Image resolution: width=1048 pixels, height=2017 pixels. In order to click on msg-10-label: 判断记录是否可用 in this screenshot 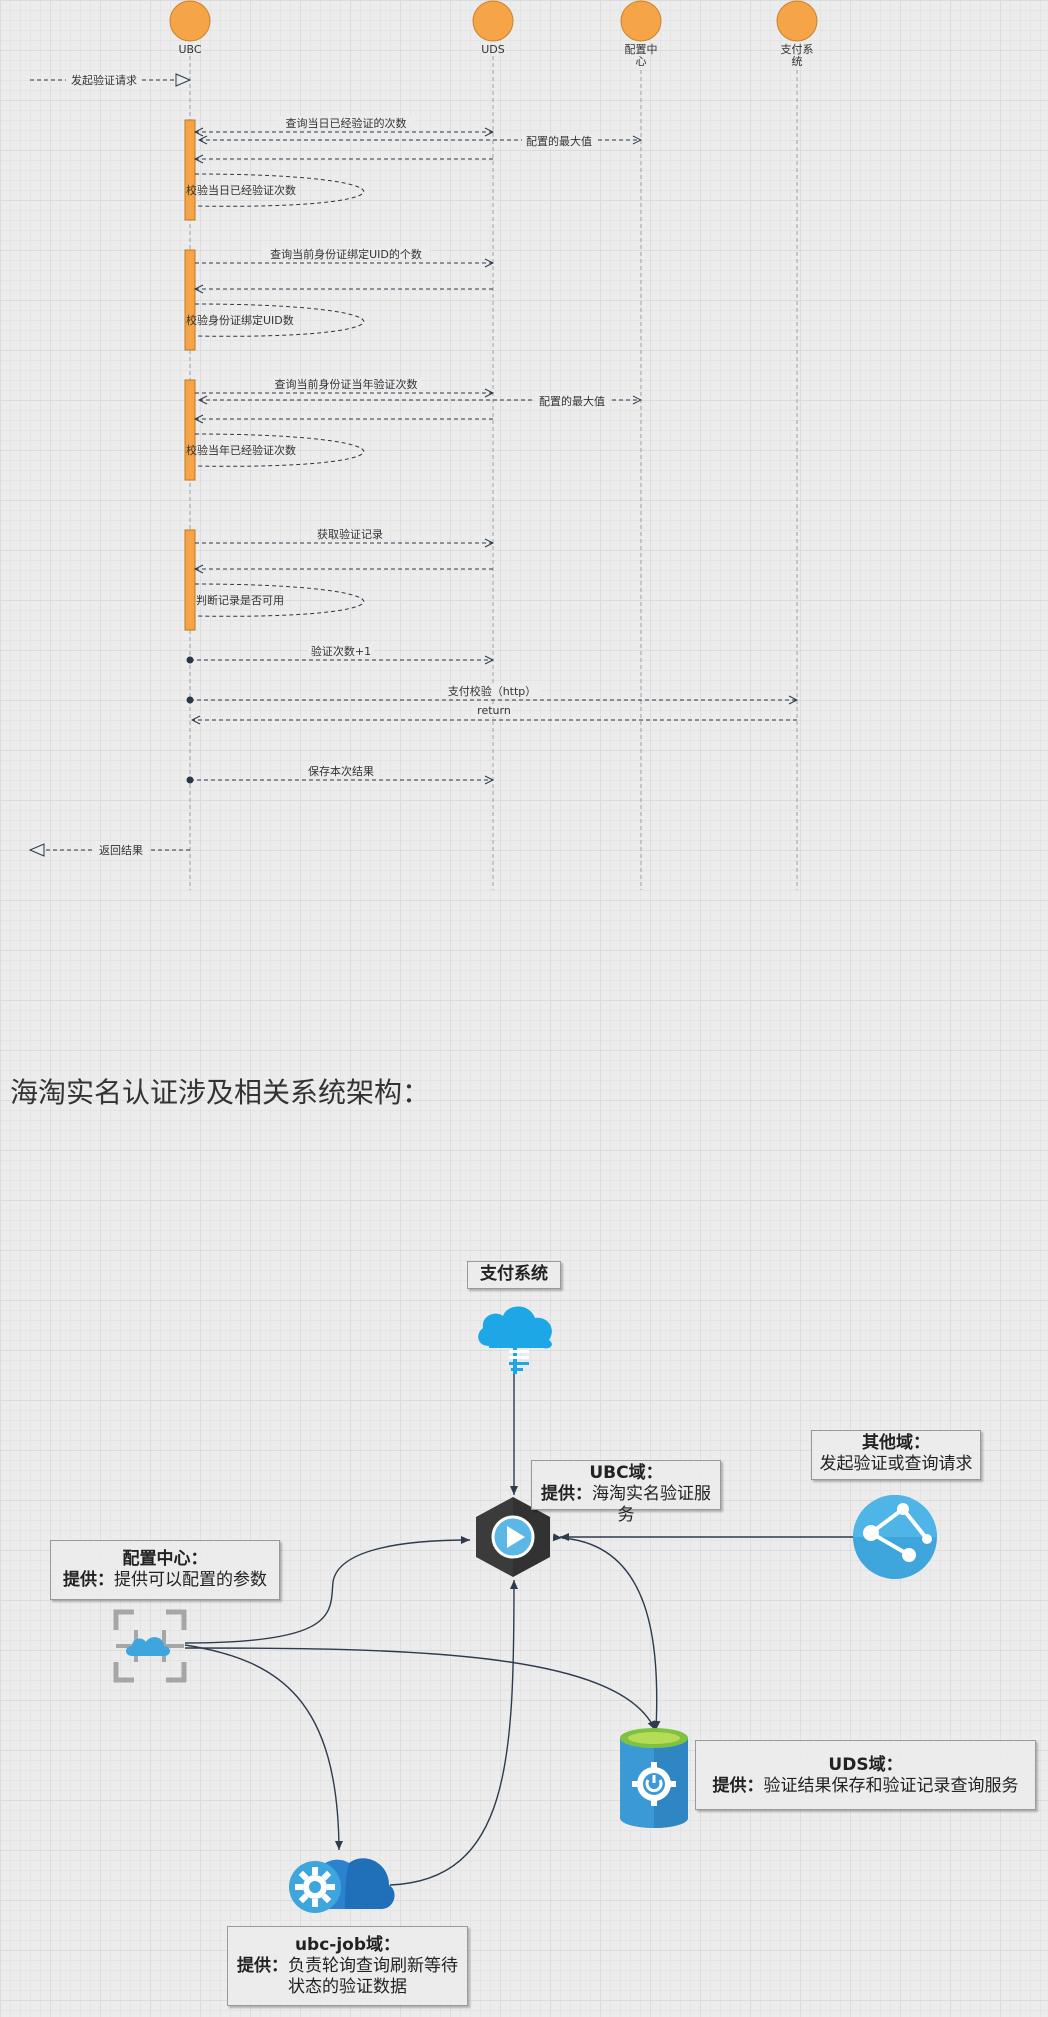, I will do `click(240, 600)`.